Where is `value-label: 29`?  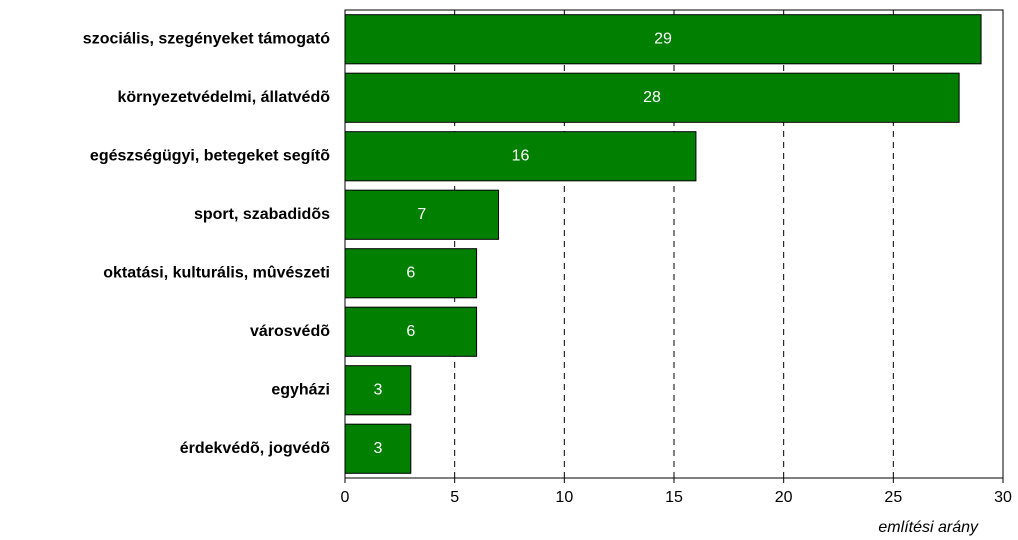 value-label: 29 is located at coordinates (663, 38).